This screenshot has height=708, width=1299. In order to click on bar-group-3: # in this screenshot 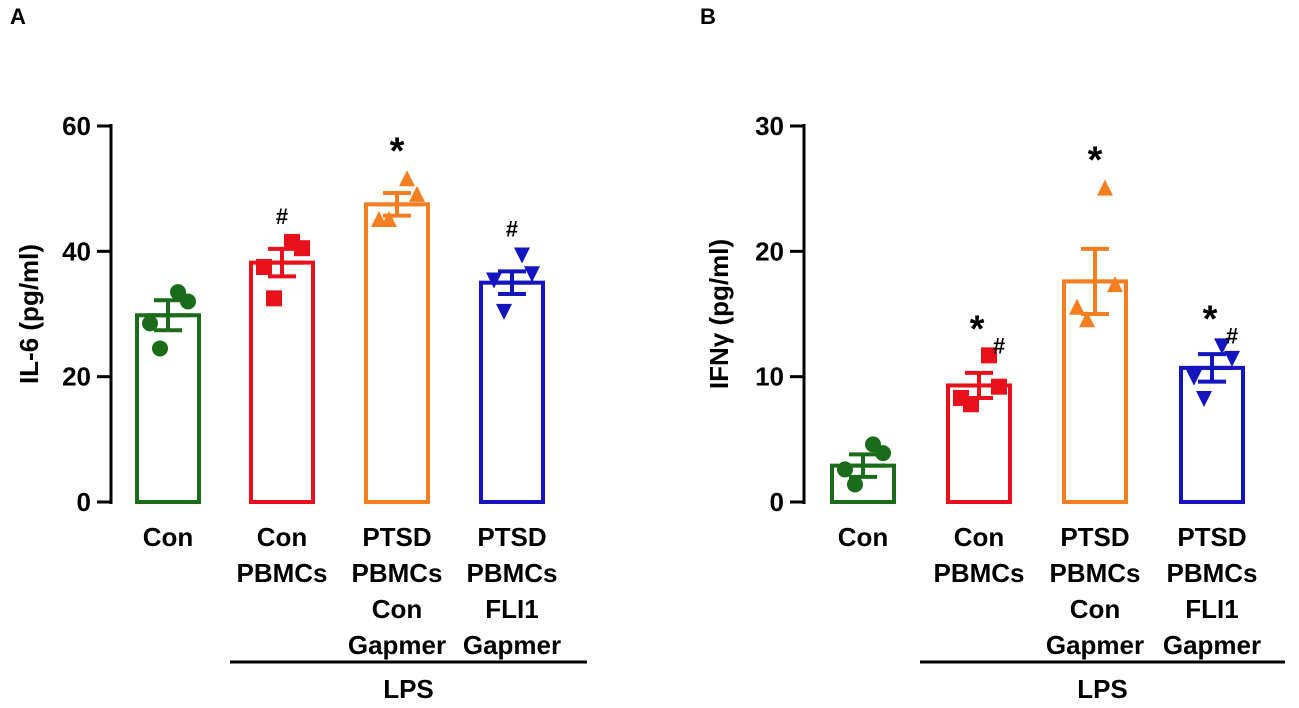, I will do `click(512, 360)`.